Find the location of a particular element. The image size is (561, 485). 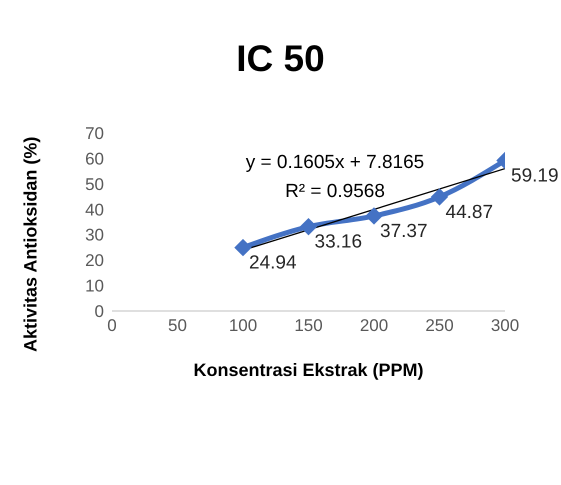

x-tick-label: 100 is located at coordinates (243, 326).